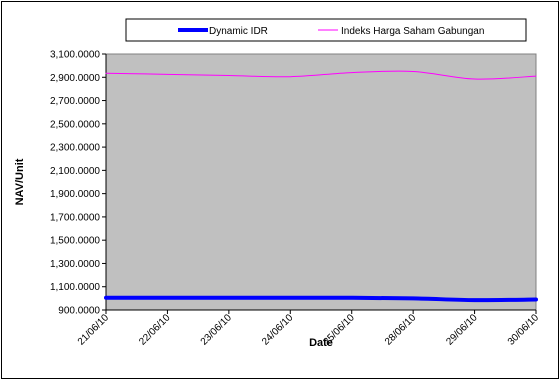 The width and height of the screenshot is (560, 380). What do you see at coordinates (75, 124) in the screenshot?
I see `y-tick-label: 2,500.0000` at bounding box center [75, 124].